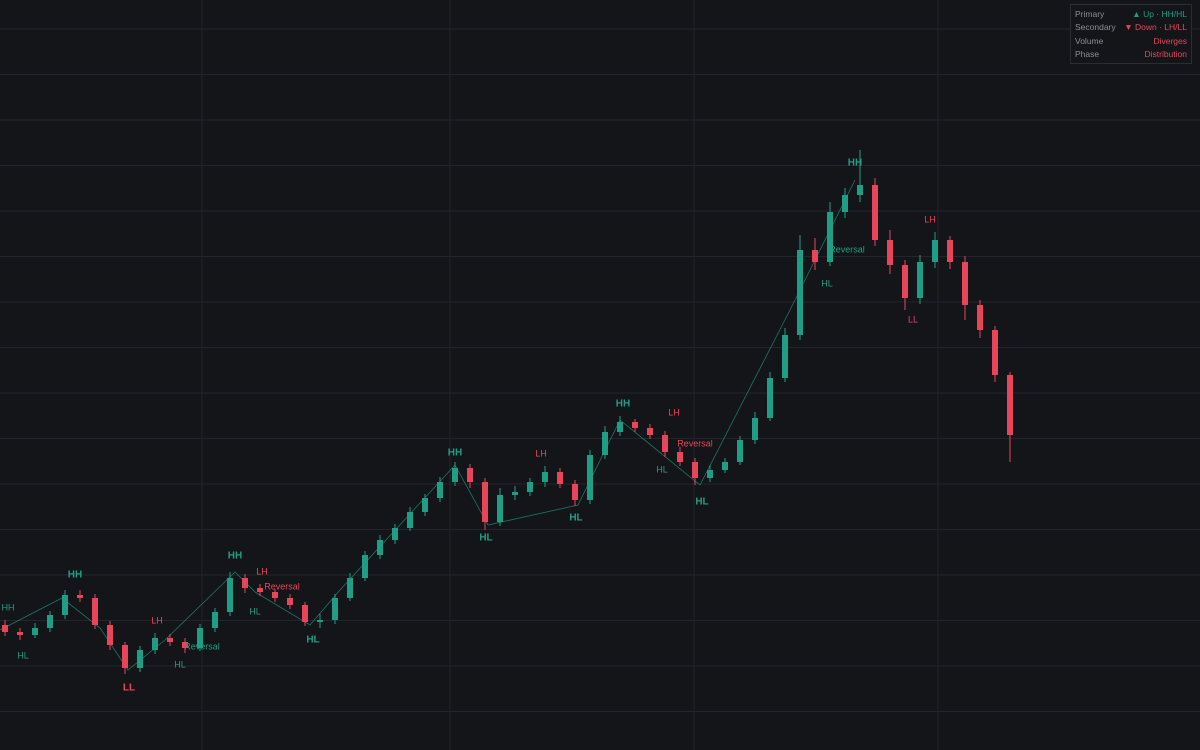 Image resolution: width=1200 pixels, height=750 pixels. Describe the element at coordinates (1159, 13) in the screenshot. I see `panel-value: ▲ Up · HH/HL` at that location.